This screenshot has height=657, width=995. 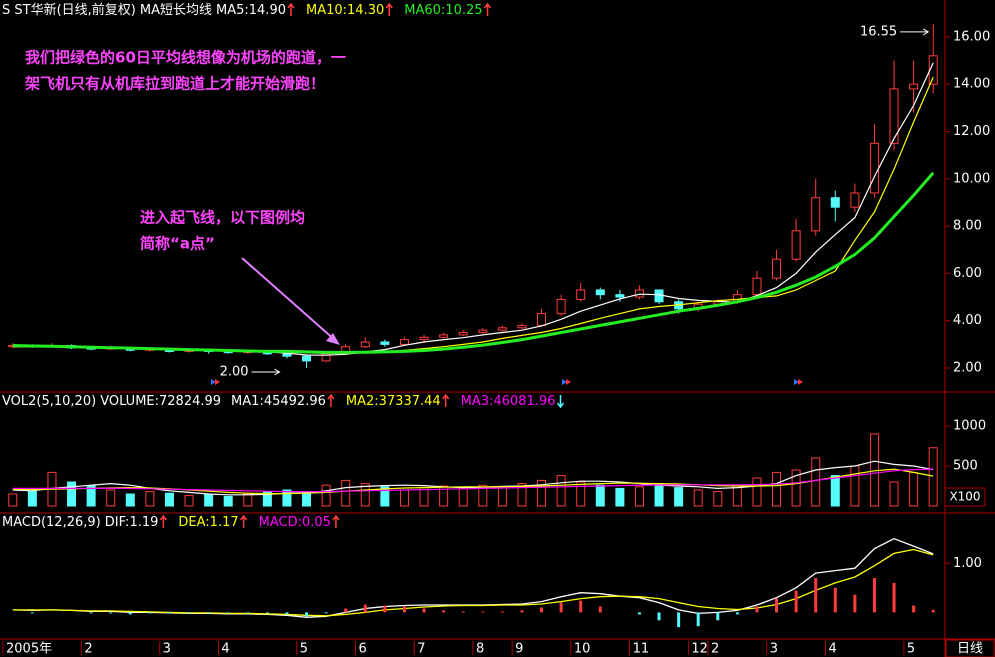 I want to click on period-button, so click(x=970, y=648).